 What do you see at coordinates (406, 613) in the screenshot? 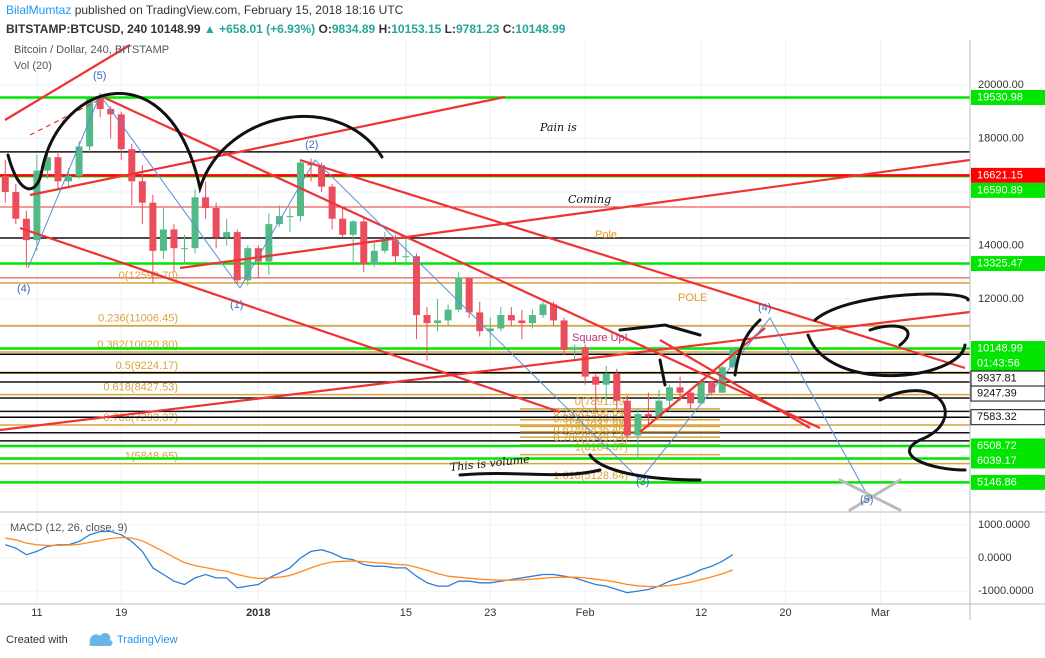
I see `x-tick-label: 15` at bounding box center [406, 613].